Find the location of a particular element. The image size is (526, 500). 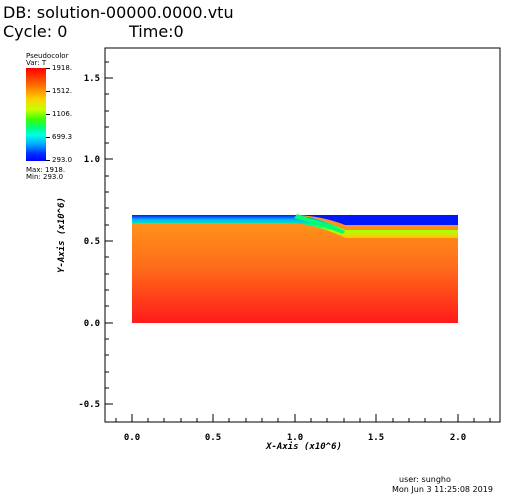

surface-boundary is located at coordinates (295, 220).